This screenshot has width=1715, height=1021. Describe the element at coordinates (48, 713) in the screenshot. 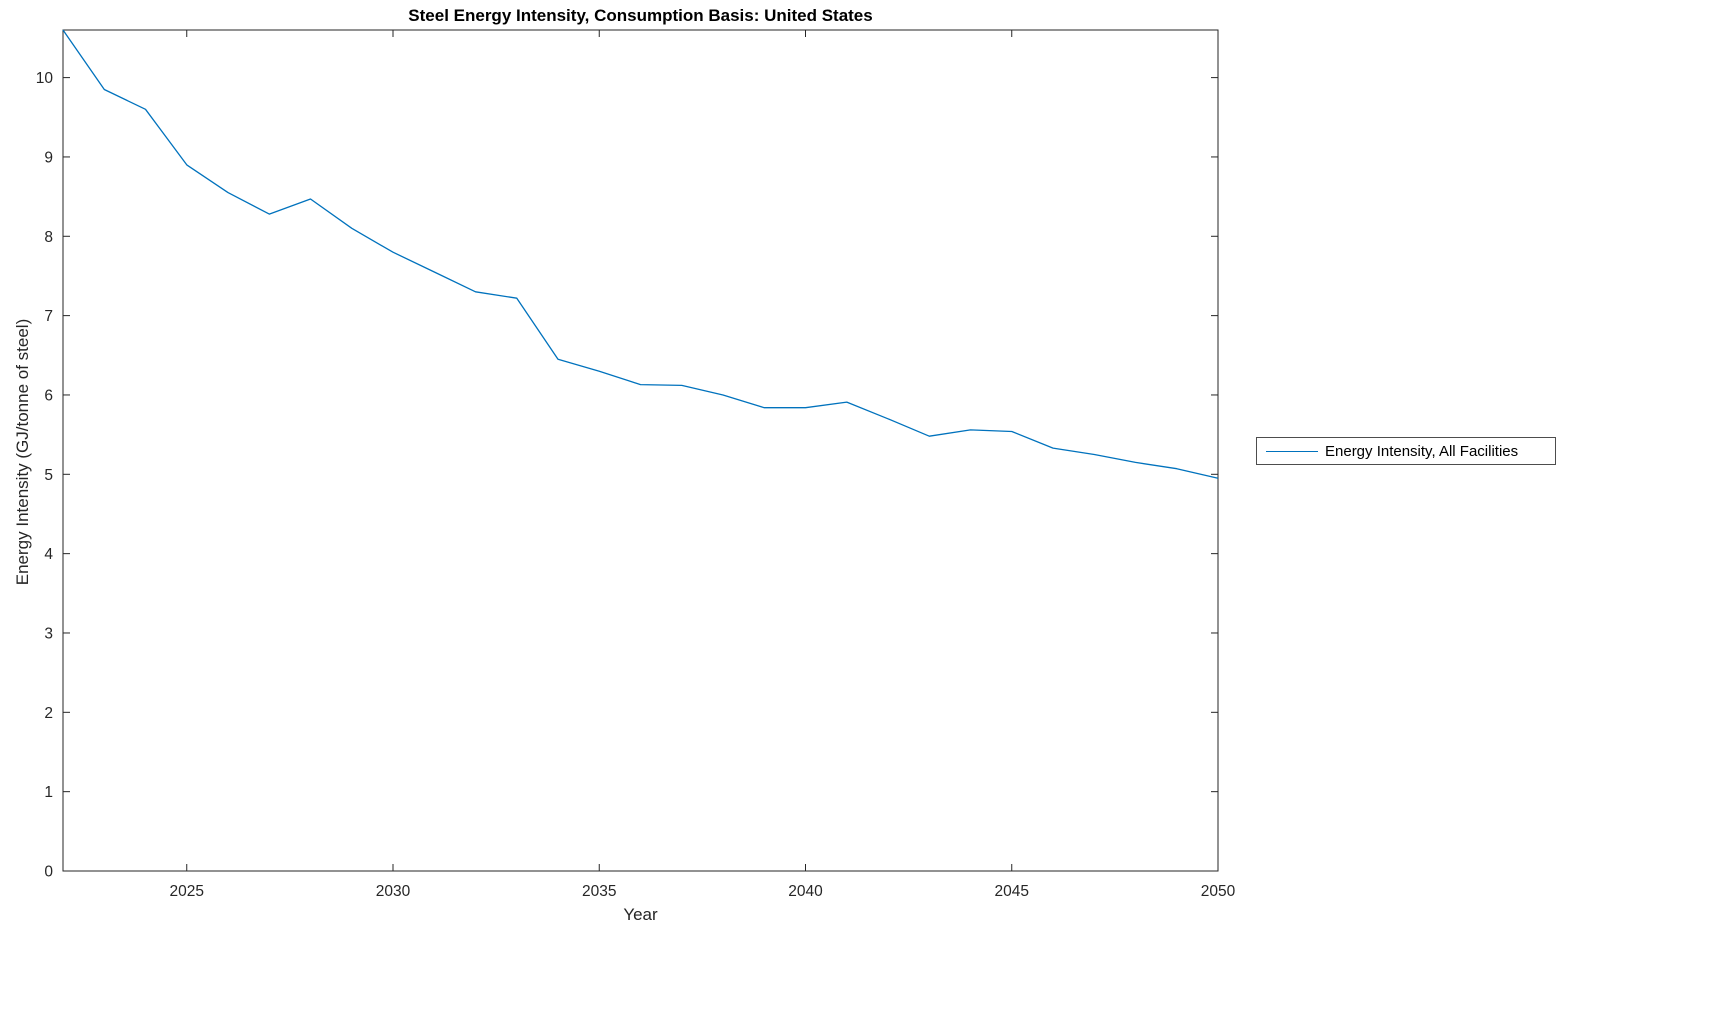

I see `y-tick-label: 2` at that location.